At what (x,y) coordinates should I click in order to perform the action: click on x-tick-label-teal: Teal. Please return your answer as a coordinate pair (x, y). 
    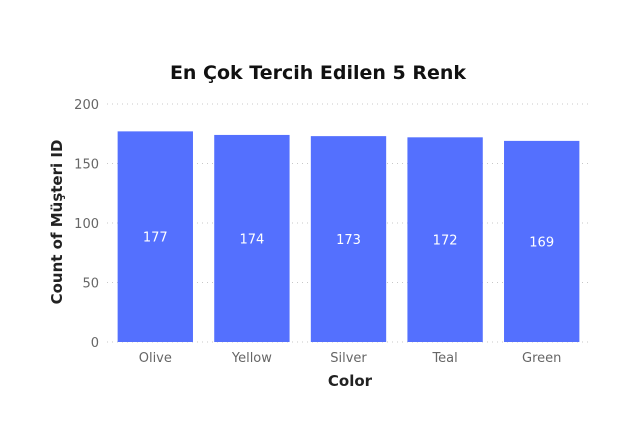
    Looking at the image, I should click on (444, 358).